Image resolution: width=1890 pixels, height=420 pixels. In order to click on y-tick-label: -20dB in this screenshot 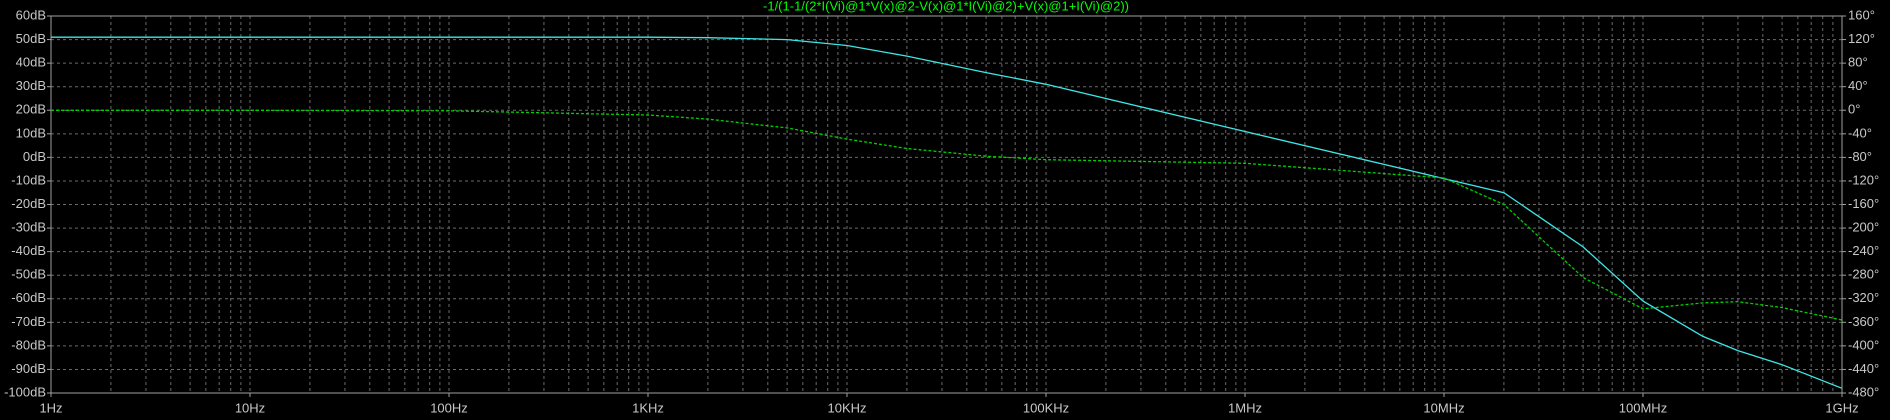, I will do `click(28, 203)`.